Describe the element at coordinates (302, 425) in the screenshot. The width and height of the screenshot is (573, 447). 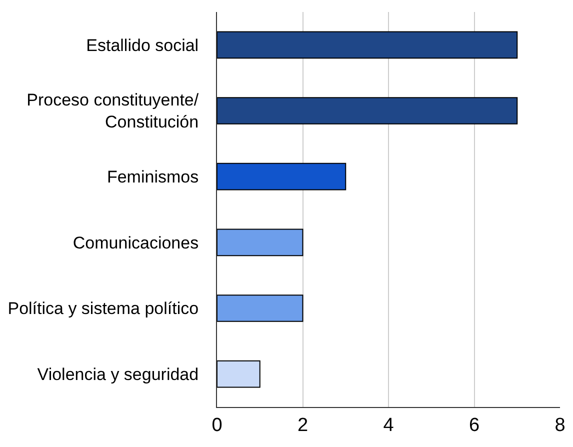
I see `x-tick-label: 2` at that location.